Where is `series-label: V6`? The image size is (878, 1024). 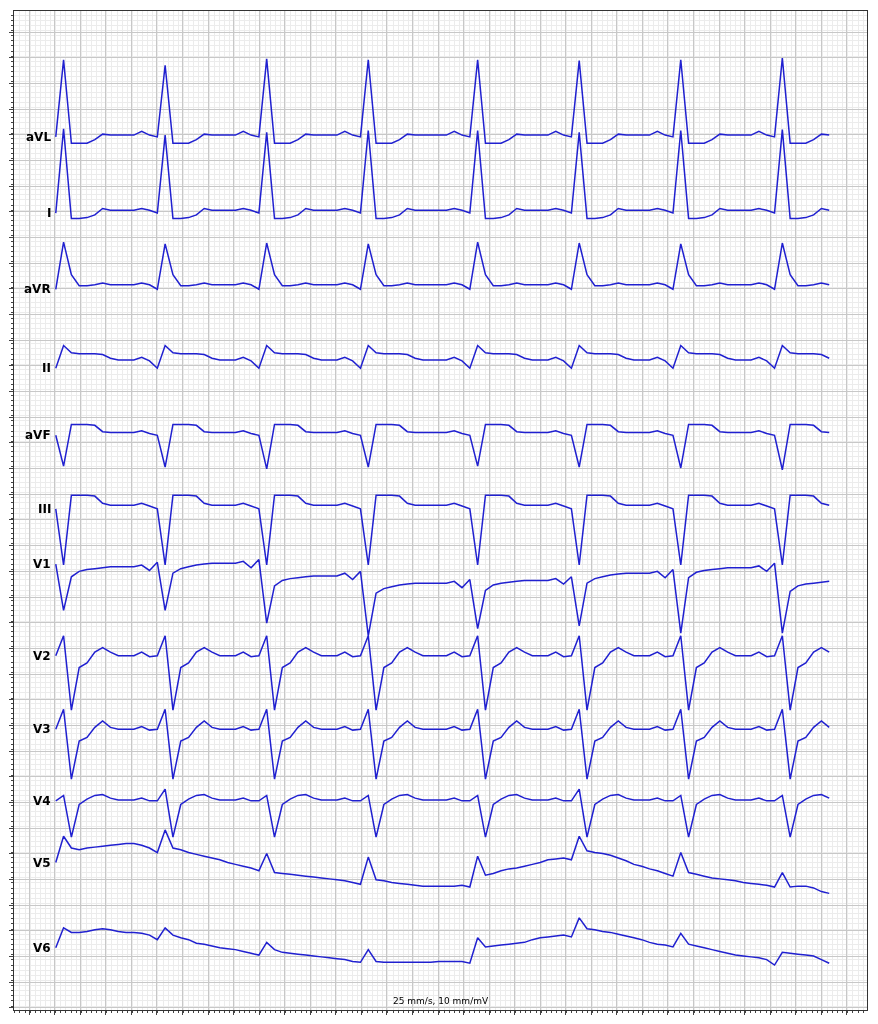 series-label: V6 is located at coordinates (42, 948).